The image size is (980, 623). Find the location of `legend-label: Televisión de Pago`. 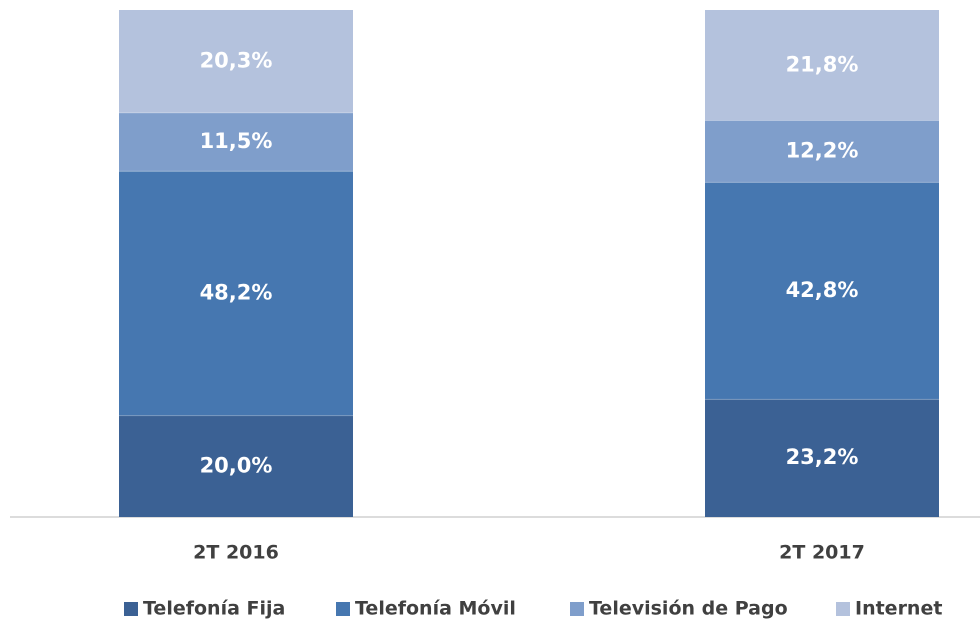

legend-label: Televisión de Pago is located at coordinates (688, 609).